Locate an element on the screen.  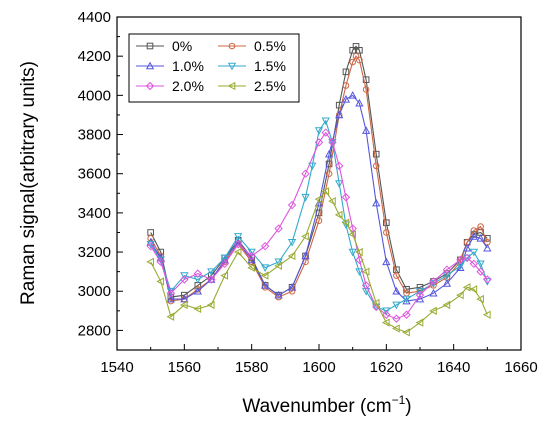
legend-label: 0% is located at coordinates (182, 46).